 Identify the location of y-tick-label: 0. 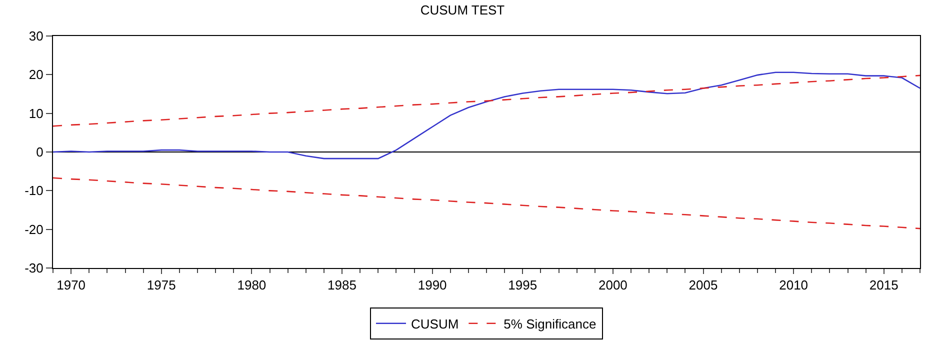
(40, 152).